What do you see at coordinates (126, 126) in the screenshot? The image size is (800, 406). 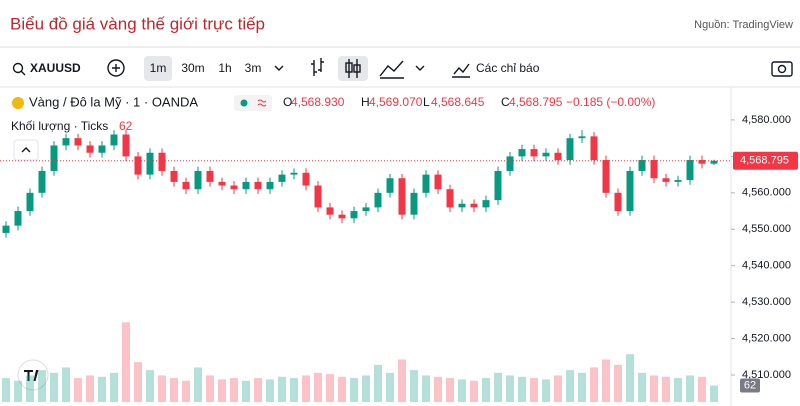 I see `volume-value: 62` at bounding box center [126, 126].